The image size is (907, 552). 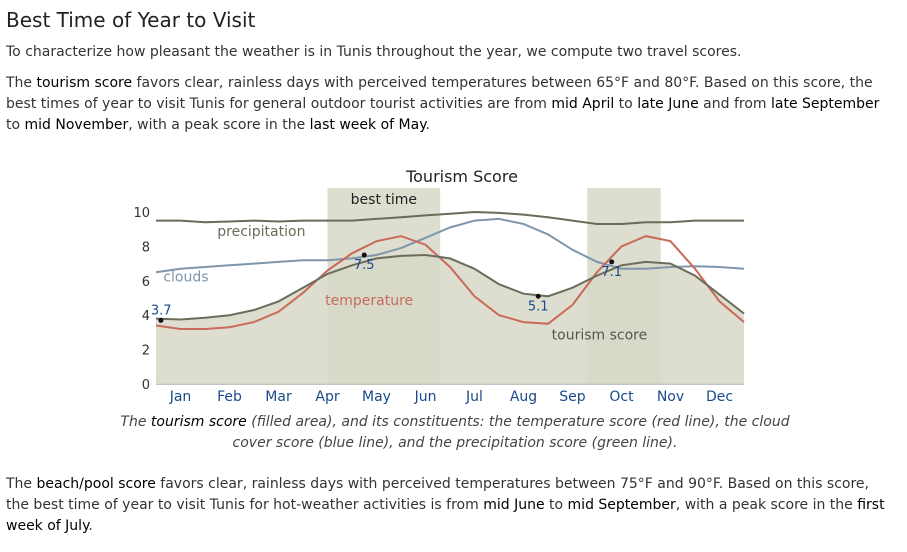 I want to click on tourism-score-label: tourism score, so click(x=600, y=335).